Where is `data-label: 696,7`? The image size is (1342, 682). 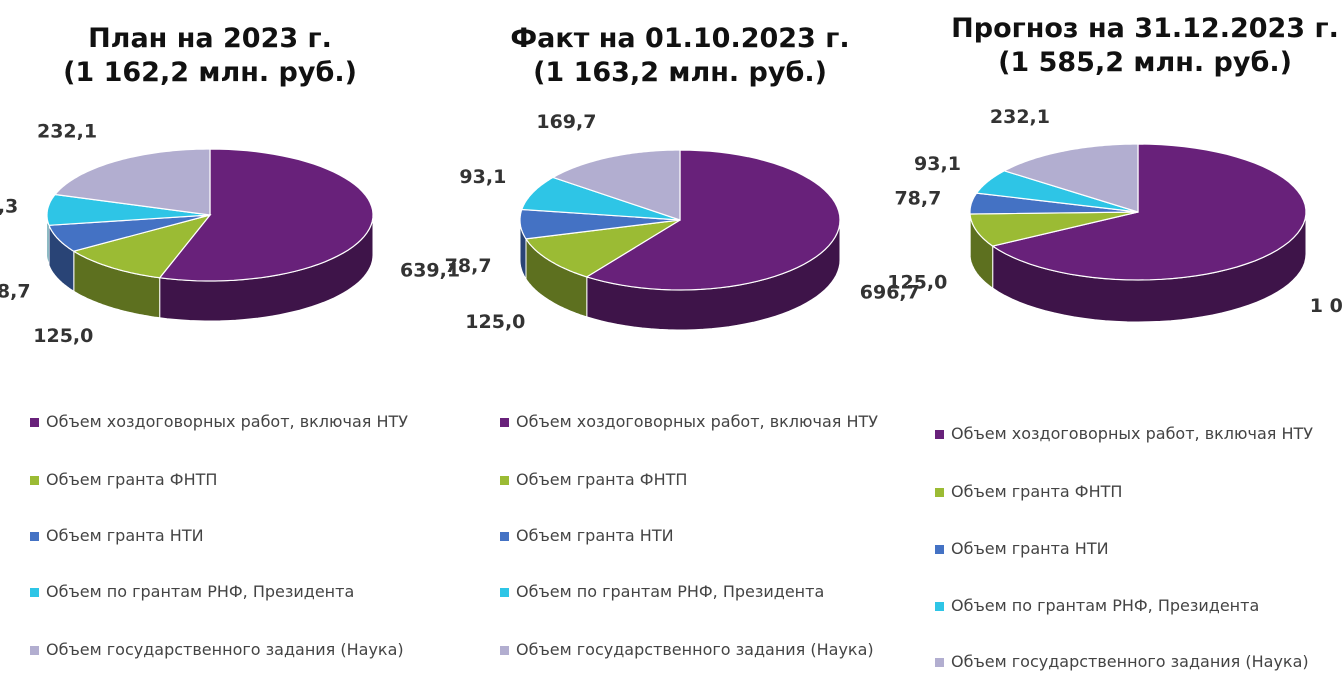 data-label: 696,7 is located at coordinates (890, 293).